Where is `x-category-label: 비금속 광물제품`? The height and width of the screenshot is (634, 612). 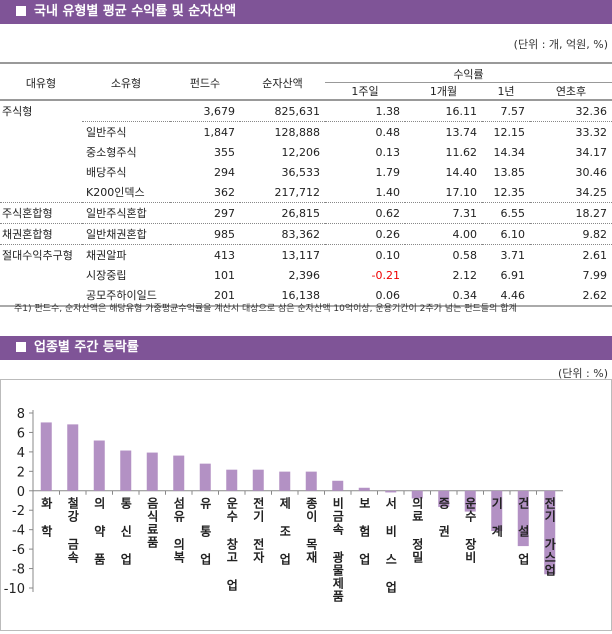 x-category-label: 비금속 광물제품 is located at coordinates (338, 548).